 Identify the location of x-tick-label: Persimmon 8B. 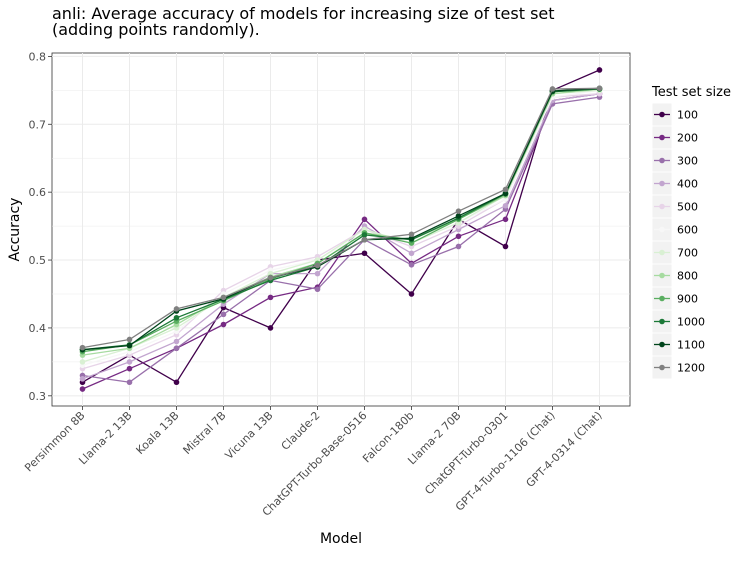
(54, 441).